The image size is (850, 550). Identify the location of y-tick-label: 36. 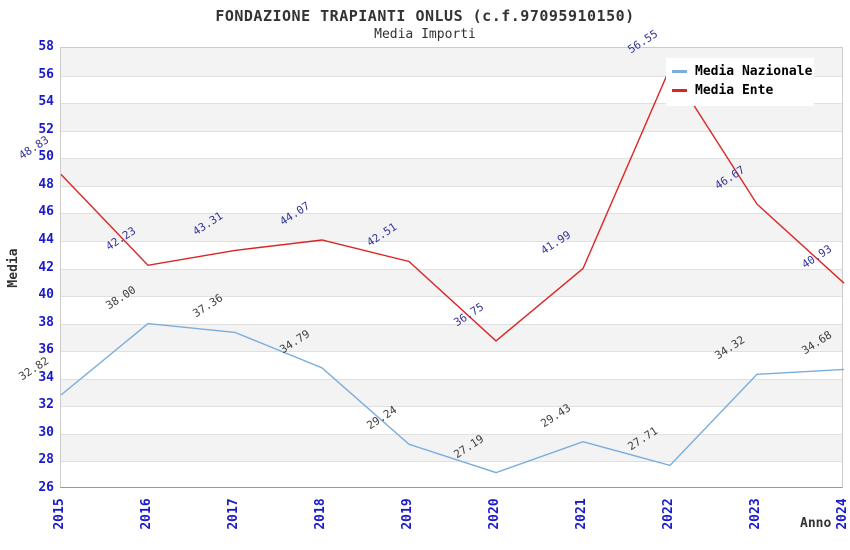
(46, 350).